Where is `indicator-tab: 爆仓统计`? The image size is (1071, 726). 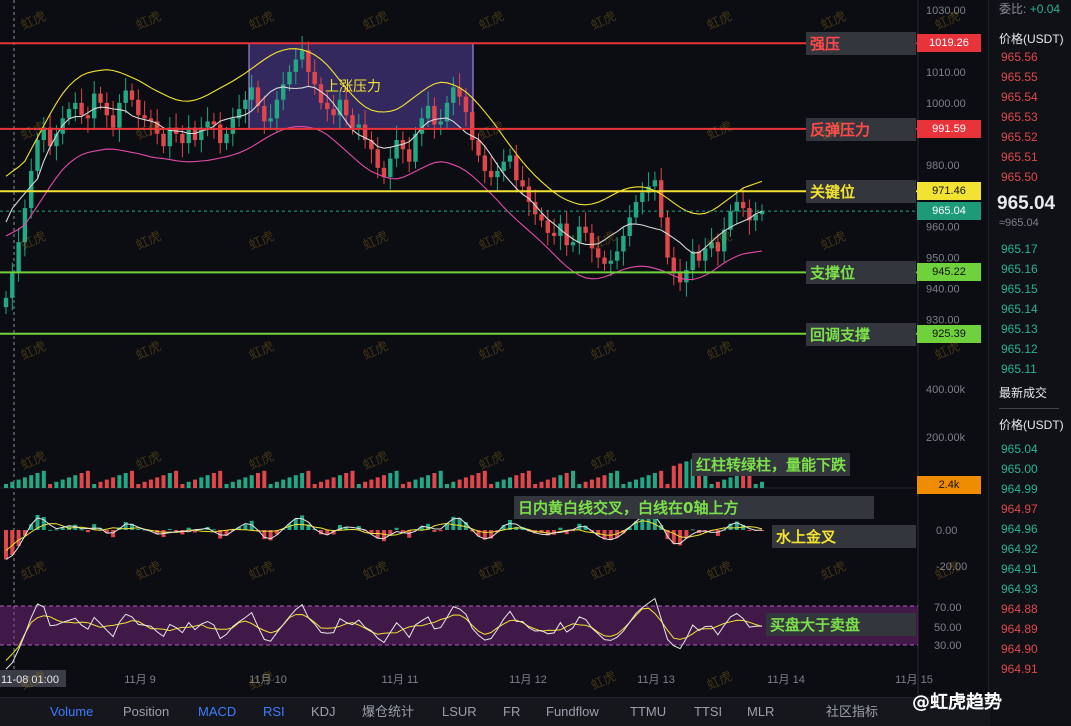
indicator-tab: 爆仓统计 is located at coordinates (388, 711).